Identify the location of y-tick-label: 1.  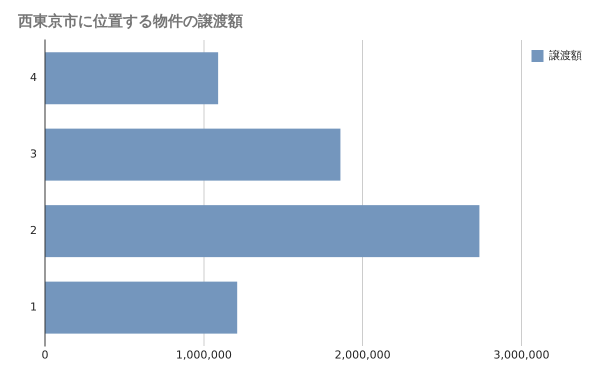
(33, 307).